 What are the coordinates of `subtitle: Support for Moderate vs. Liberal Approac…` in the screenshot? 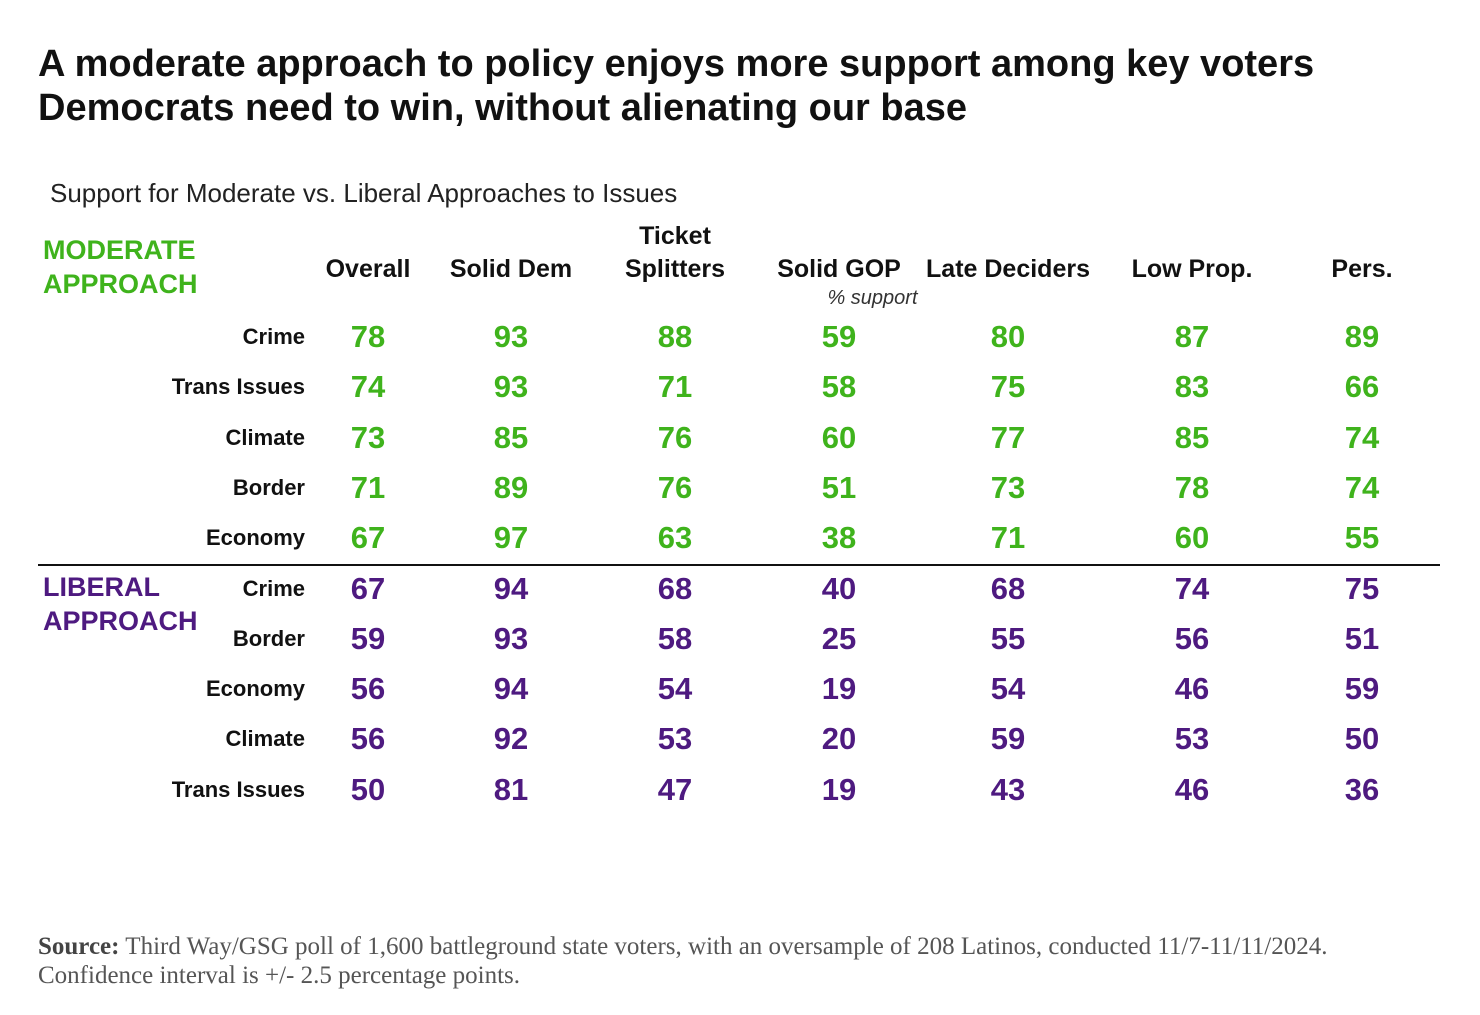 It's located at (364, 193).